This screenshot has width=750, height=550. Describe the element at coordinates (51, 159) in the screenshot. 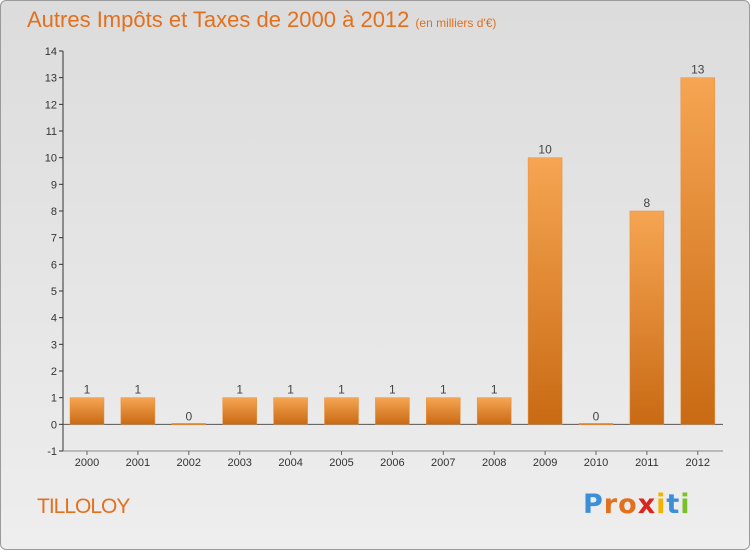

I see `y-tick-label-11: 10` at that location.